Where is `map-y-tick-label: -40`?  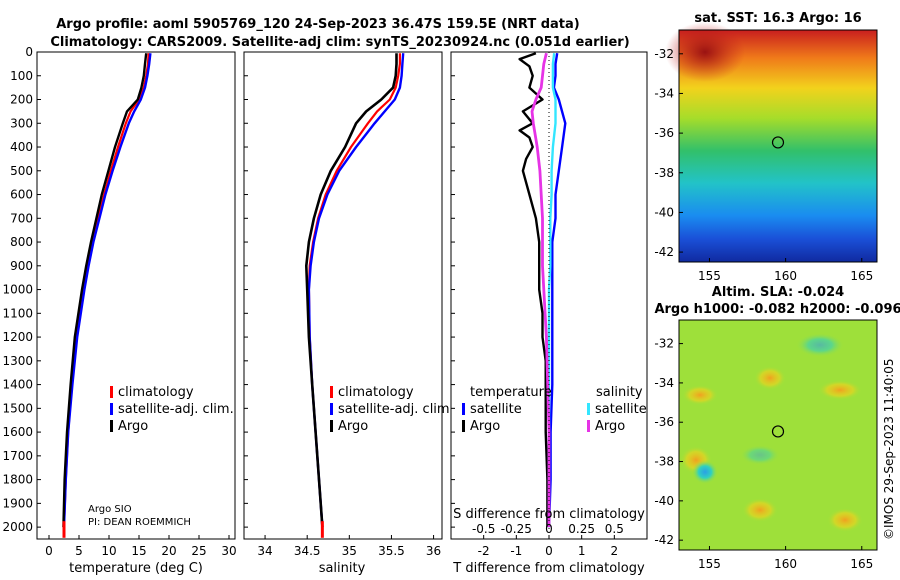 map-y-tick-label: -40 is located at coordinates (664, 212).